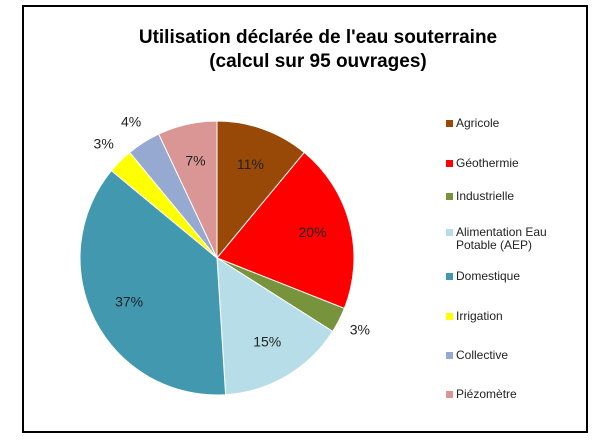 The width and height of the screenshot is (610, 440). What do you see at coordinates (131, 121) in the screenshot?
I see `data-label: 4%` at bounding box center [131, 121].